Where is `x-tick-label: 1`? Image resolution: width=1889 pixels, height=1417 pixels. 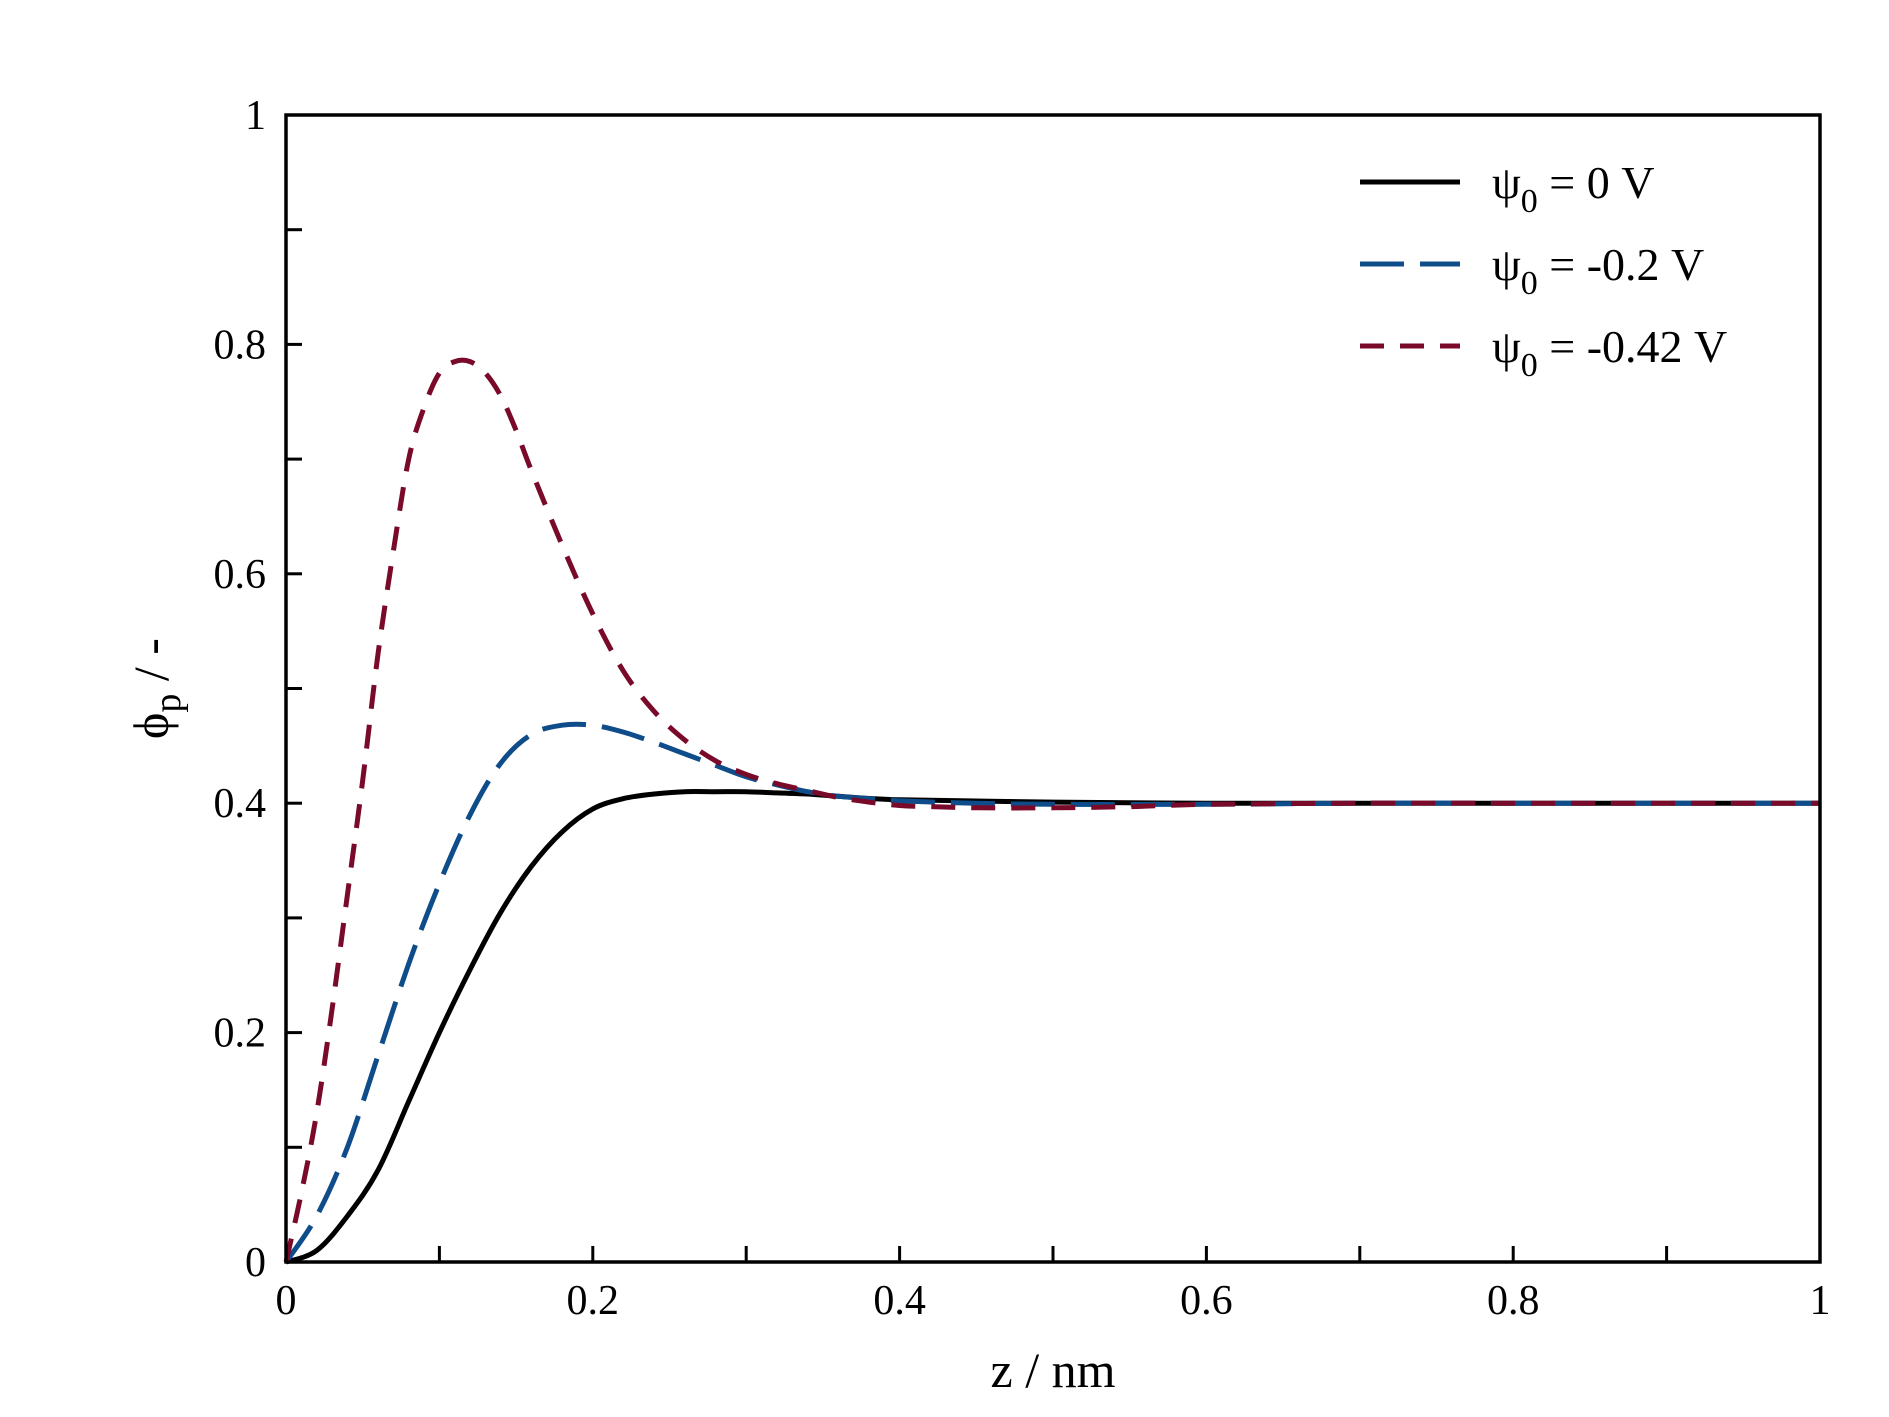
x-tick-label: 1 is located at coordinates (1820, 1301).